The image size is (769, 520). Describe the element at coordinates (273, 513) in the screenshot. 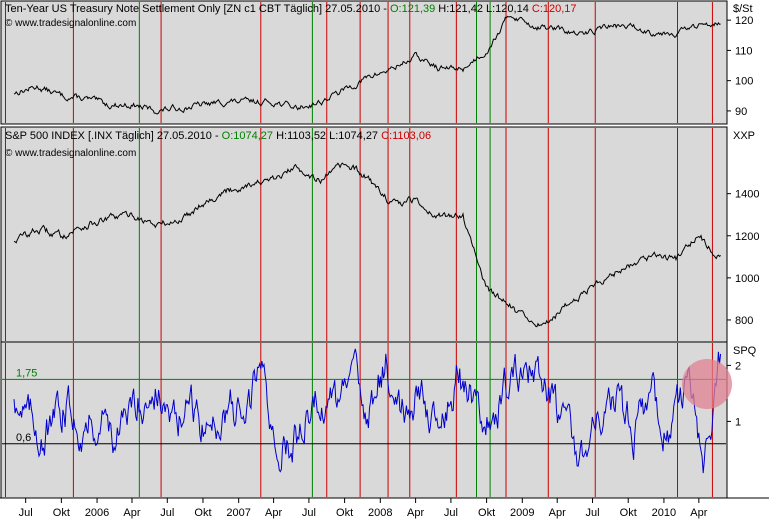

I see `x-tick-label-7: Apr` at that location.